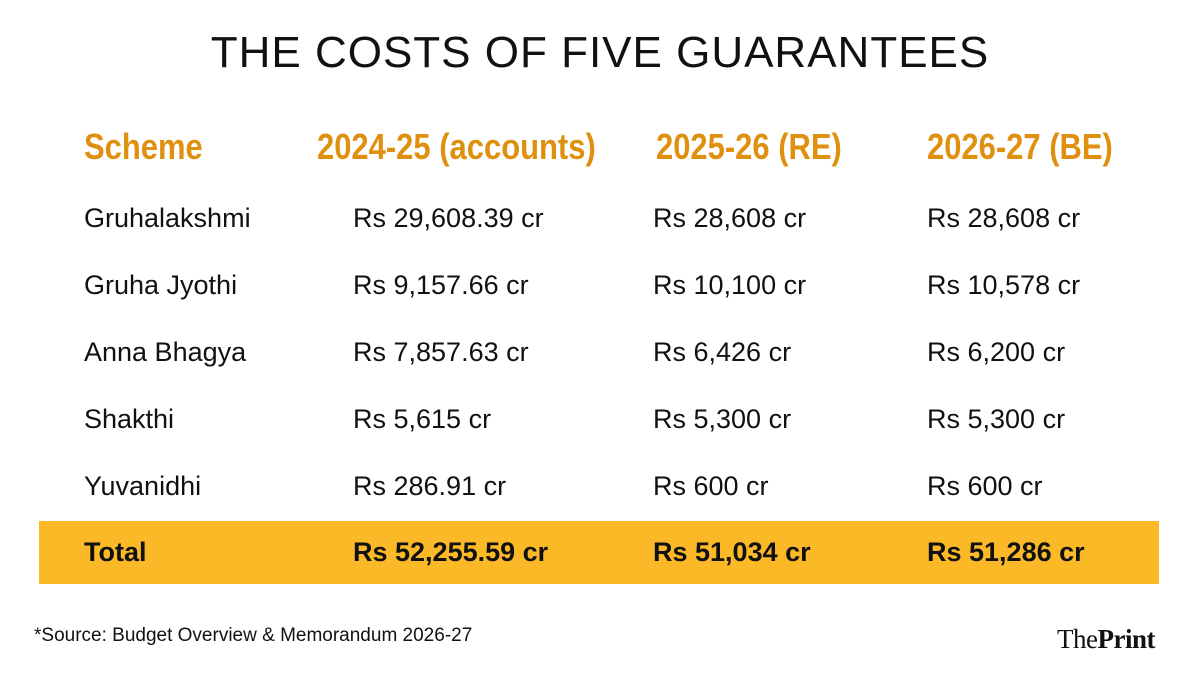 Image resolution: width=1200 pixels, height=675 pixels. Describe the element at coordinates (1126, 639) in the screenshot. I see `logo-print: Print` at that location.